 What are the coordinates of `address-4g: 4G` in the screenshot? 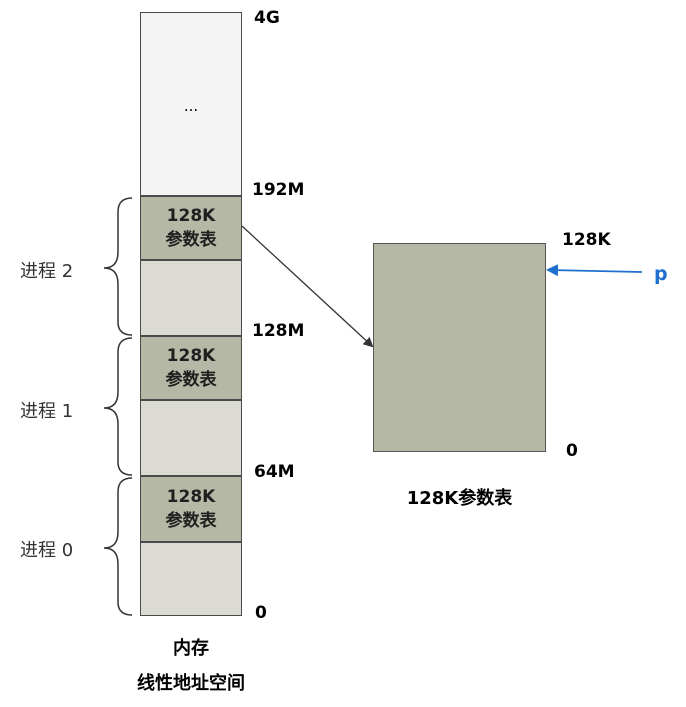 It's located at (267, 18).